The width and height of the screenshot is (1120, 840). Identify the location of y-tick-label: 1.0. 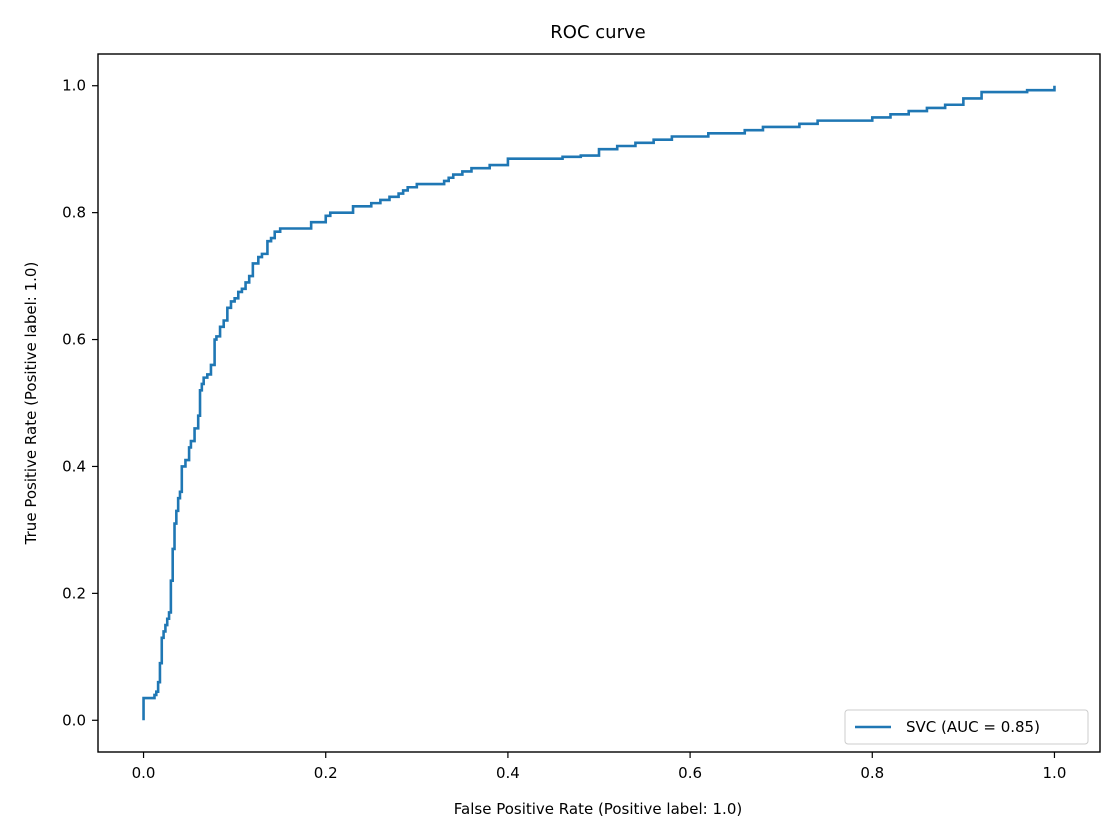
(74, 86).